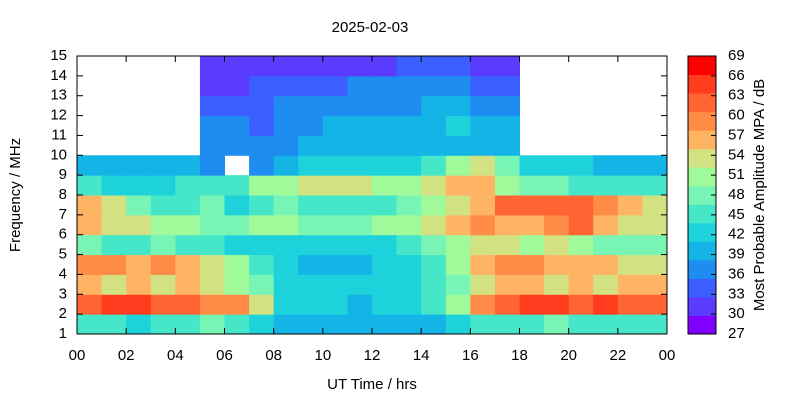 The width and height of the screenshot is (800, 400). What do you see at coordinates (617, 355) in the screenshot?
I see `x-tick-label: 22` at bounding box center [617, 355].